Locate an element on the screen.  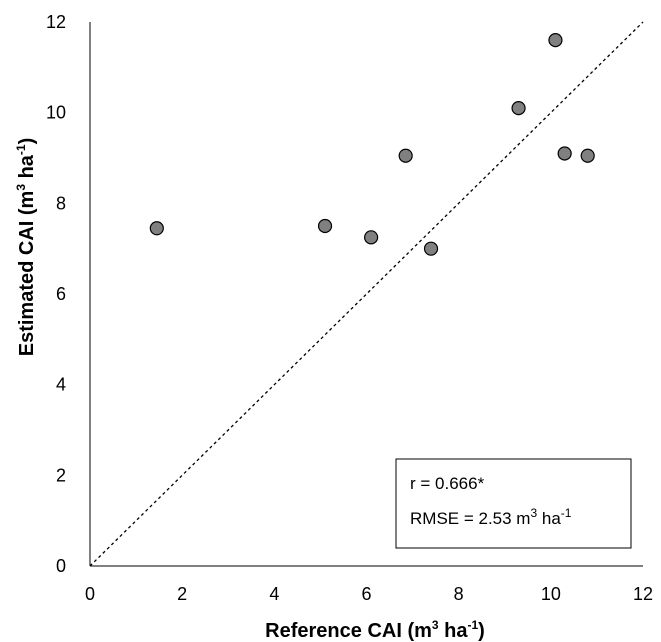
x-tick-label: 6 is located at coordinates (366, 594).